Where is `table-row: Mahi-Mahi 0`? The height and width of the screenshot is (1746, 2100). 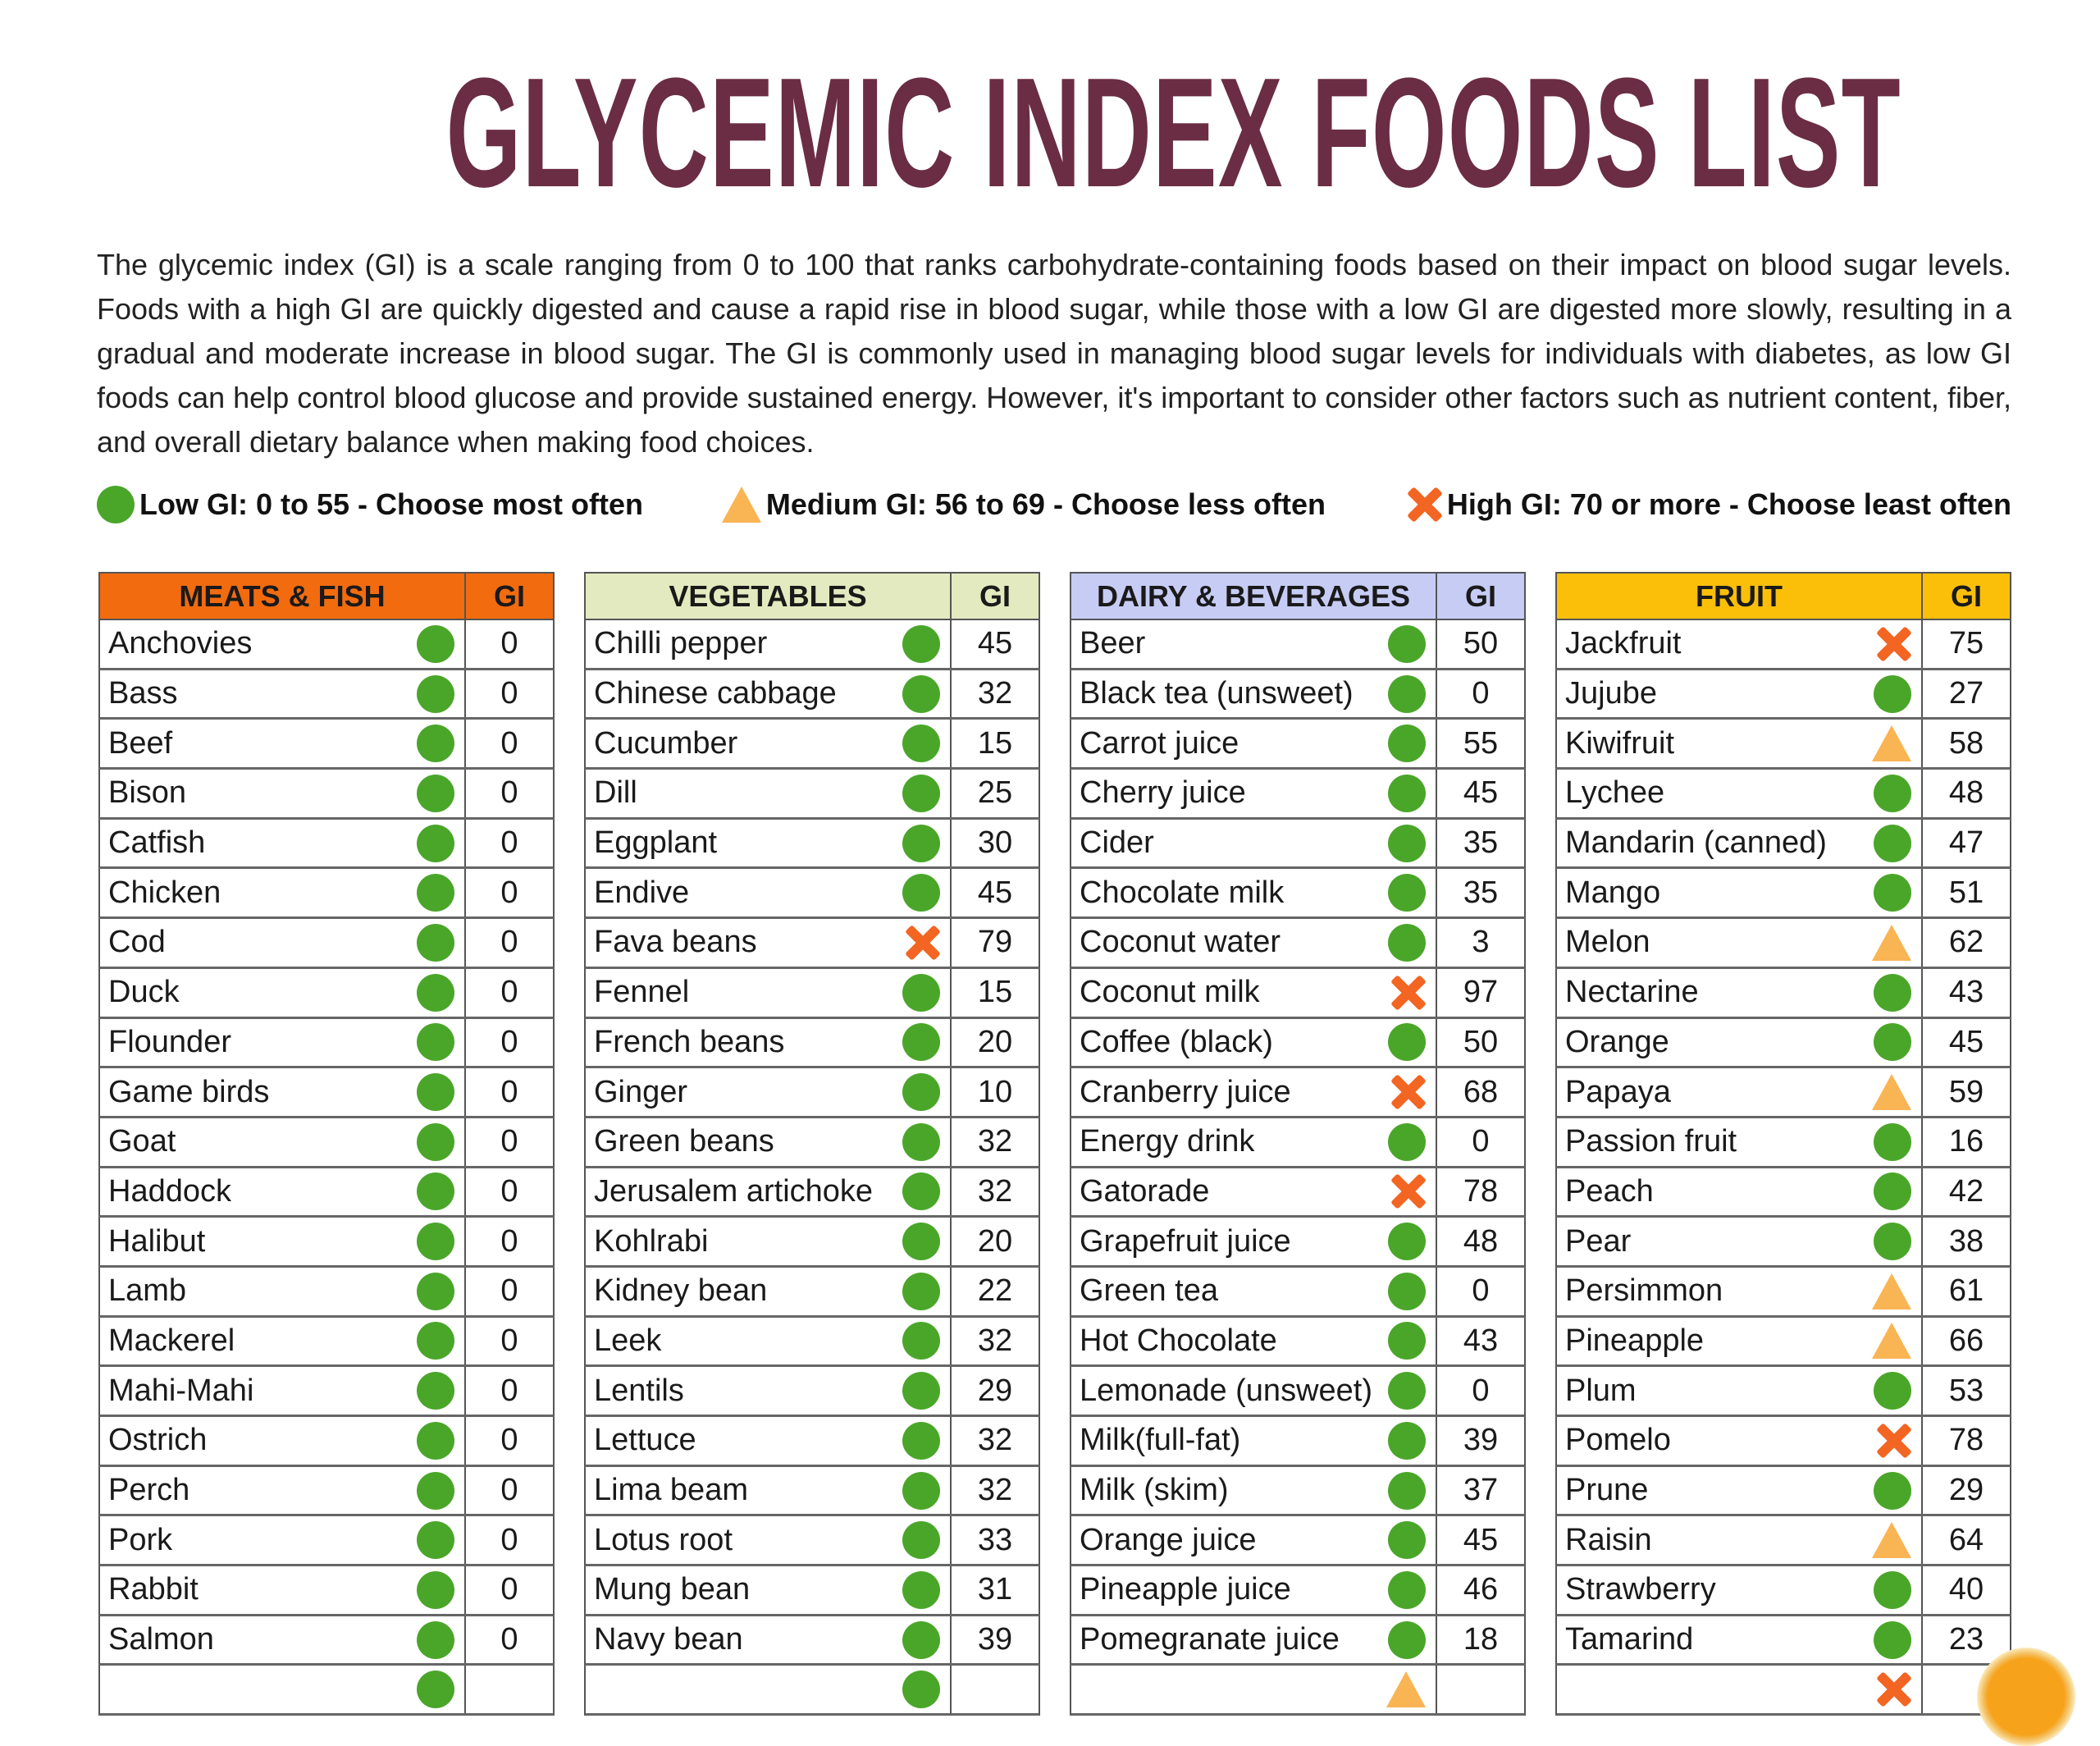
table-row: Mahi-Mahi 0 is located at coordinates (327, 1392).